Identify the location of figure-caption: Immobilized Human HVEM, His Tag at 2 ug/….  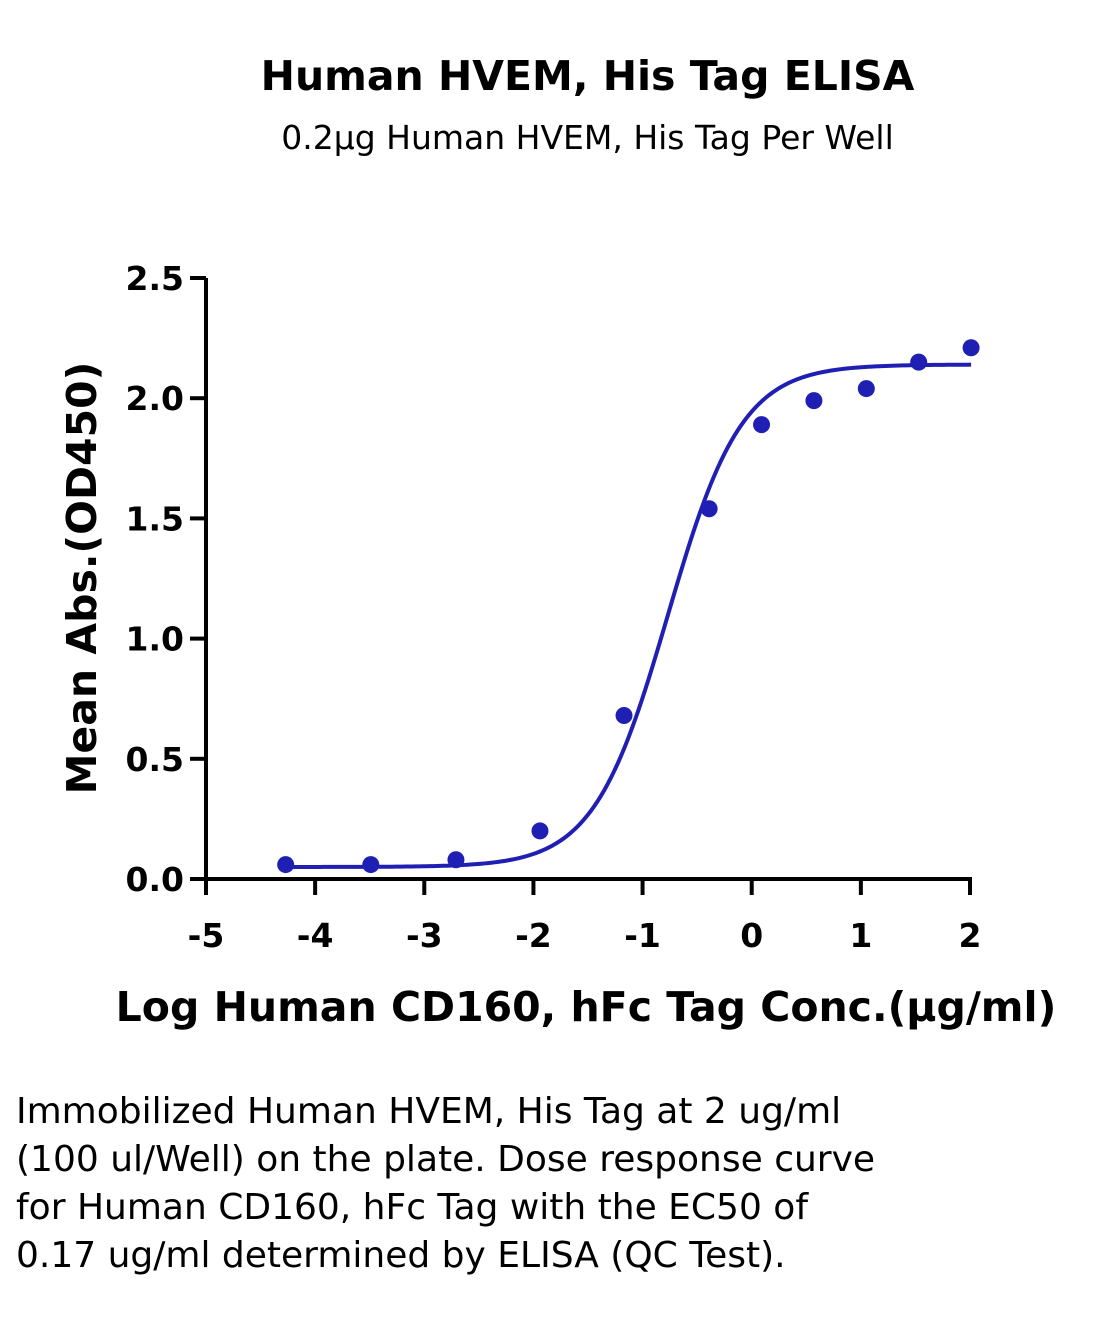
(446, 1183).